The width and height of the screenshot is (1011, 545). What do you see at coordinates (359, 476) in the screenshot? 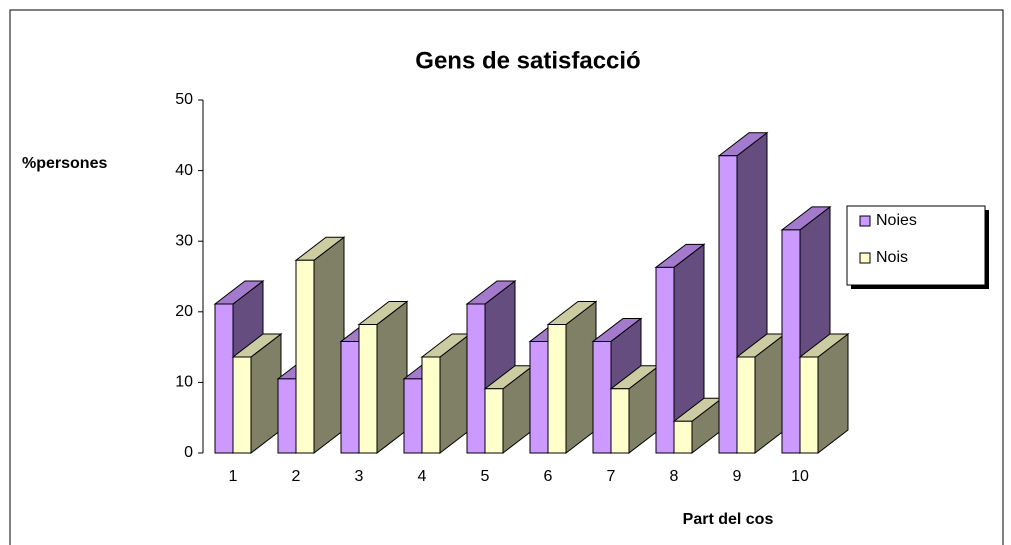
I see `x-tick-label: 3` at bounding box center [359, 476].